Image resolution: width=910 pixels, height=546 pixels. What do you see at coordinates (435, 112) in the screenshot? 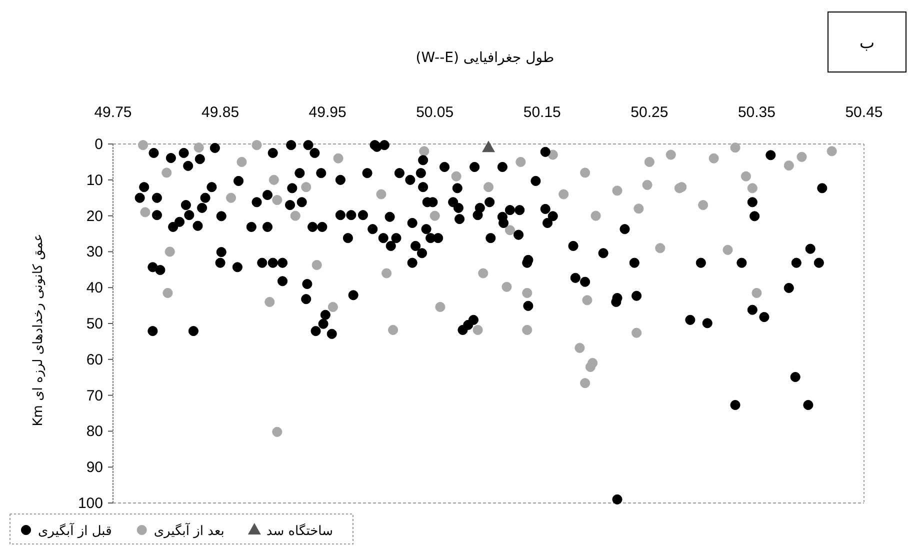
I see `x-tick-label: 50.05` at bounding box center [435, 112].